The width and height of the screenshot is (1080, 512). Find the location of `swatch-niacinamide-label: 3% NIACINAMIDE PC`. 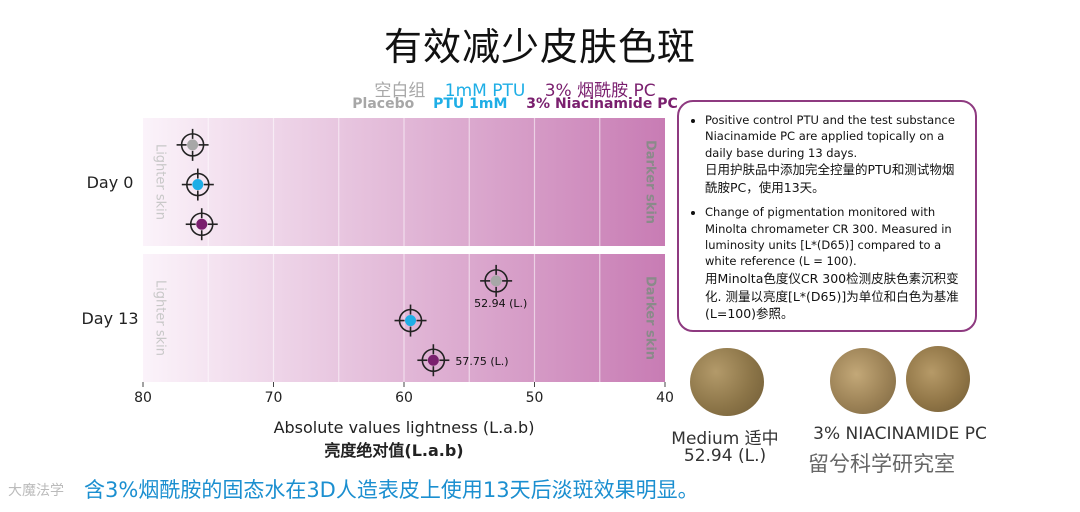

swatch-niacinamide-label: 3% NIACINAMIDE PC is located at coordinates (900, 434).